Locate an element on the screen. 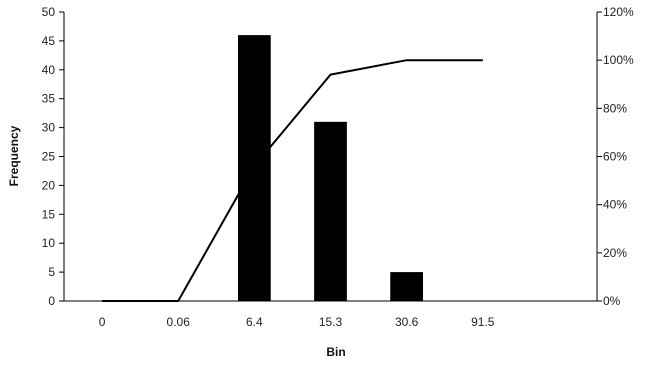  y2-tick-label: 0% is located at coordinates (612, 301).